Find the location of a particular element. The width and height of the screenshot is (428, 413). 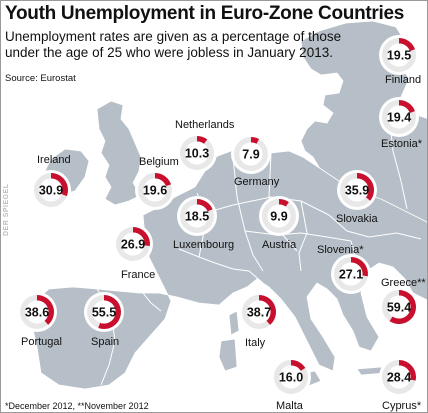

value-label: 30.9 is located at coordinates (51, 191).